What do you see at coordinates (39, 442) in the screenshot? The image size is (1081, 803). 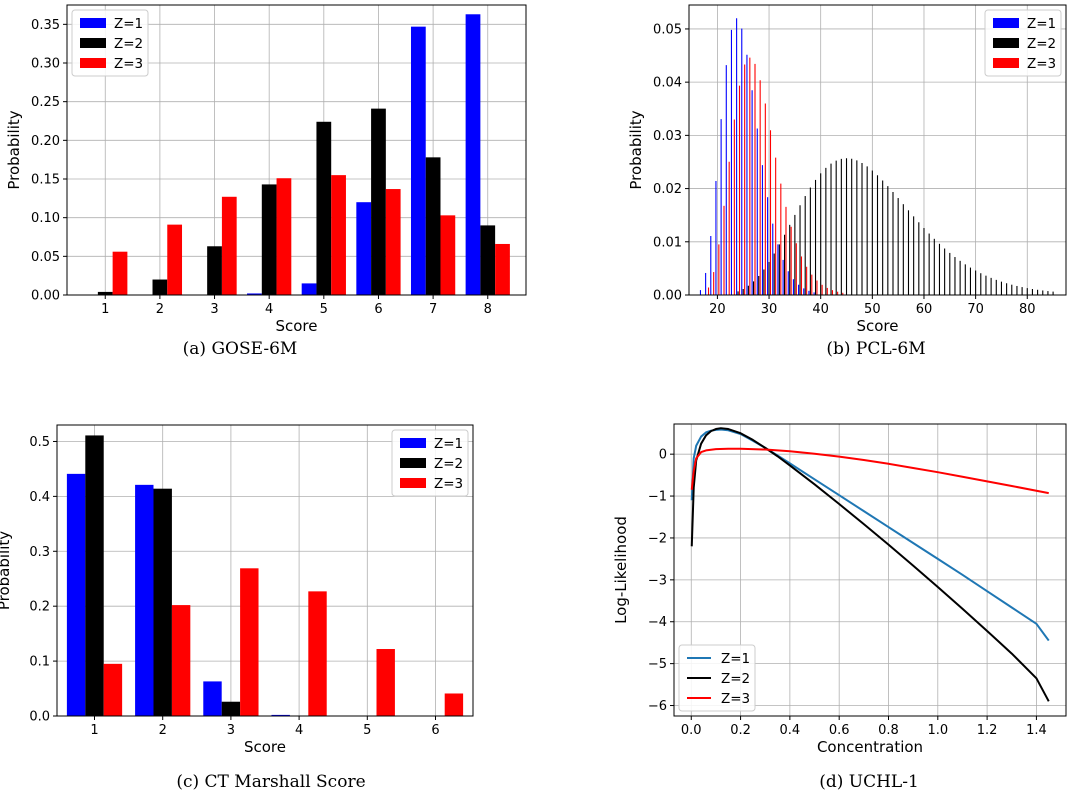 I see `y-tick-label: 0.5` at bounding box center [39, 442].